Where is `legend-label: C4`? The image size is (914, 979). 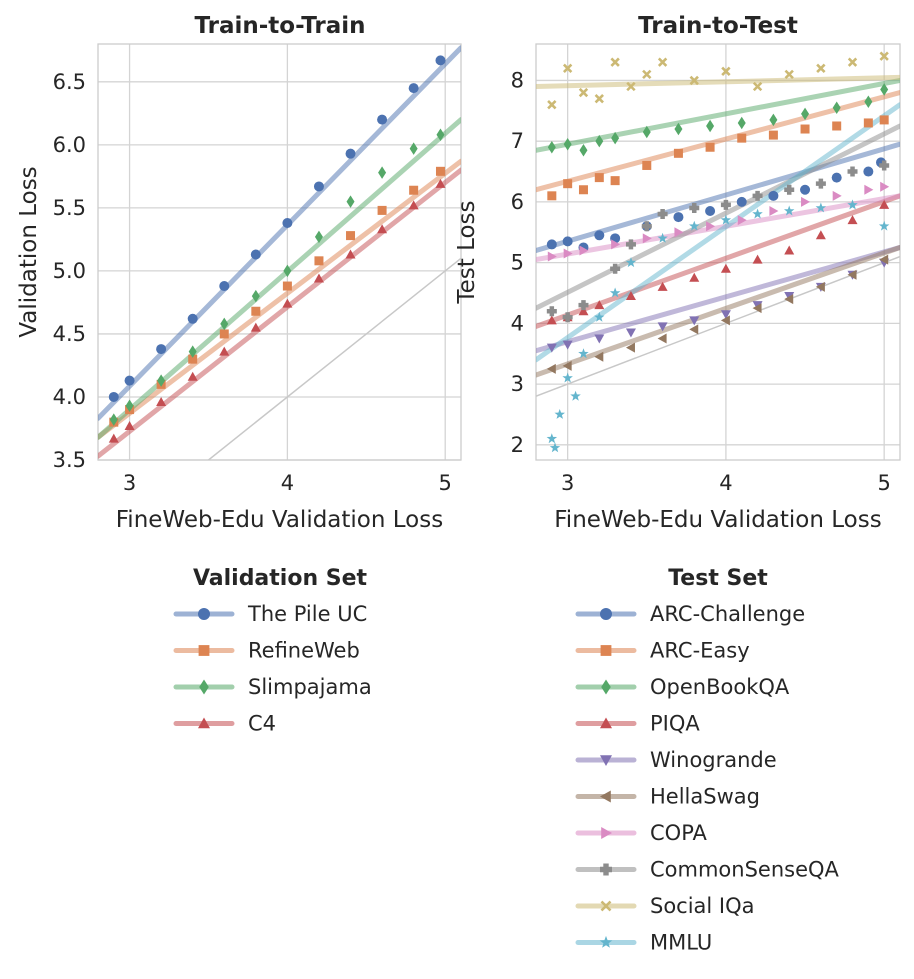 legend-label: C4 is located at coordinates (262, 724).